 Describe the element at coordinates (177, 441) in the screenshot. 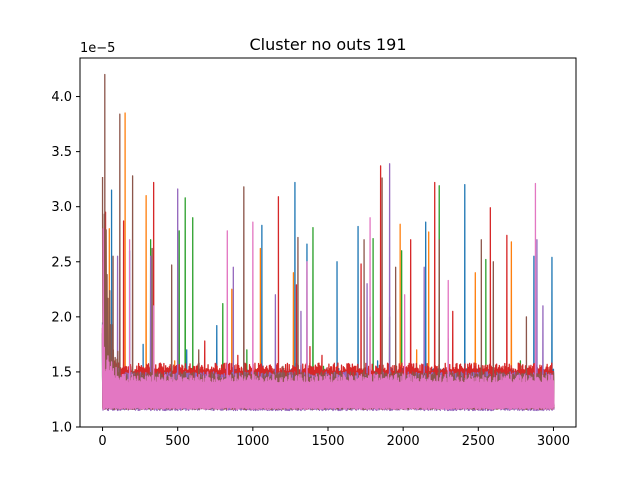

I see `x-tick-label: 500` at that location.